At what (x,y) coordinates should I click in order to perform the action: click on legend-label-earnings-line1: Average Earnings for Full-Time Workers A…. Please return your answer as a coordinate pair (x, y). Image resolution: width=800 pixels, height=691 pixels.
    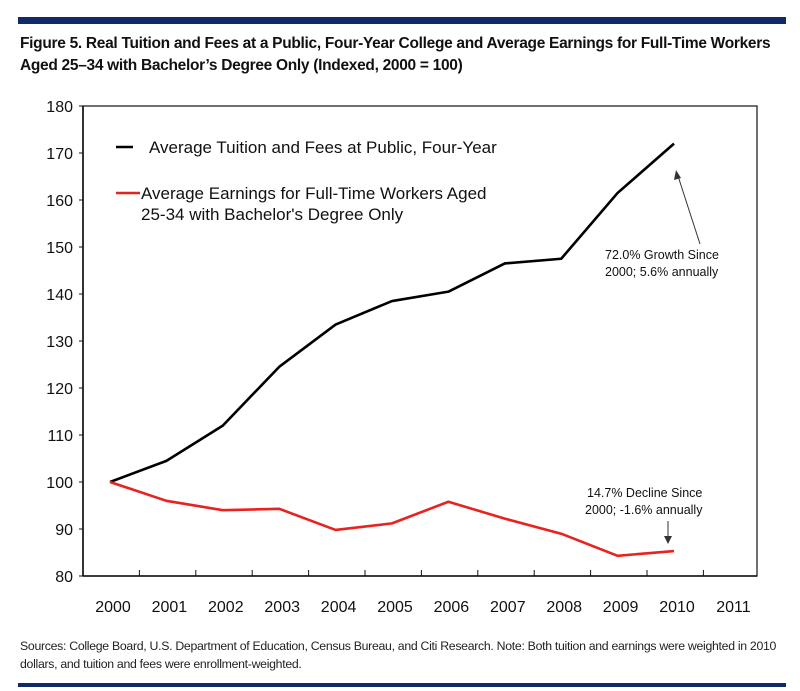
    Looking at the image, I should click on (314, 193).